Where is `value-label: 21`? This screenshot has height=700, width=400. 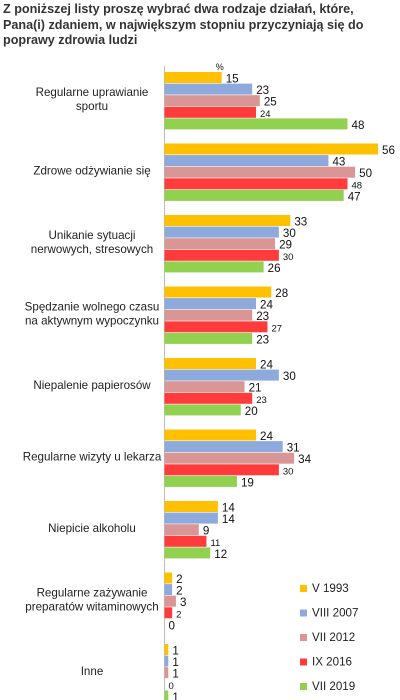 value-label: 21 is located at coordinates (255, 388).